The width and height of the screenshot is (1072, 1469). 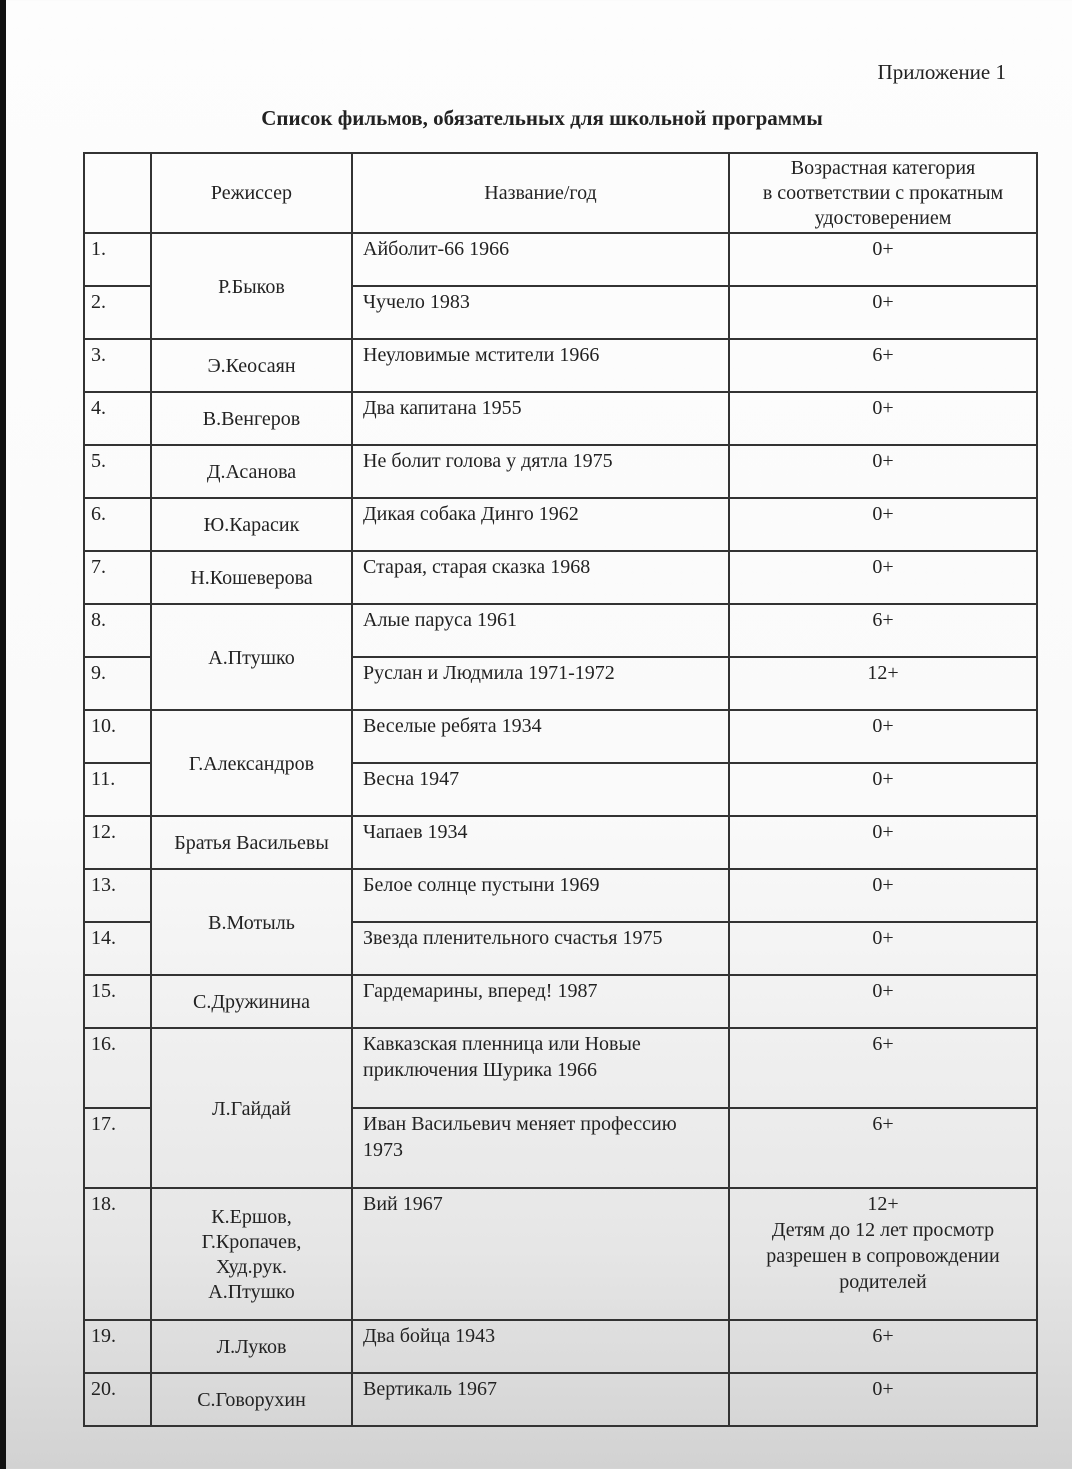 I want to click on director: К.Ершов, Г.Кропачев, Худ.рук. А.Птушко, so click(x=251, y=1254).